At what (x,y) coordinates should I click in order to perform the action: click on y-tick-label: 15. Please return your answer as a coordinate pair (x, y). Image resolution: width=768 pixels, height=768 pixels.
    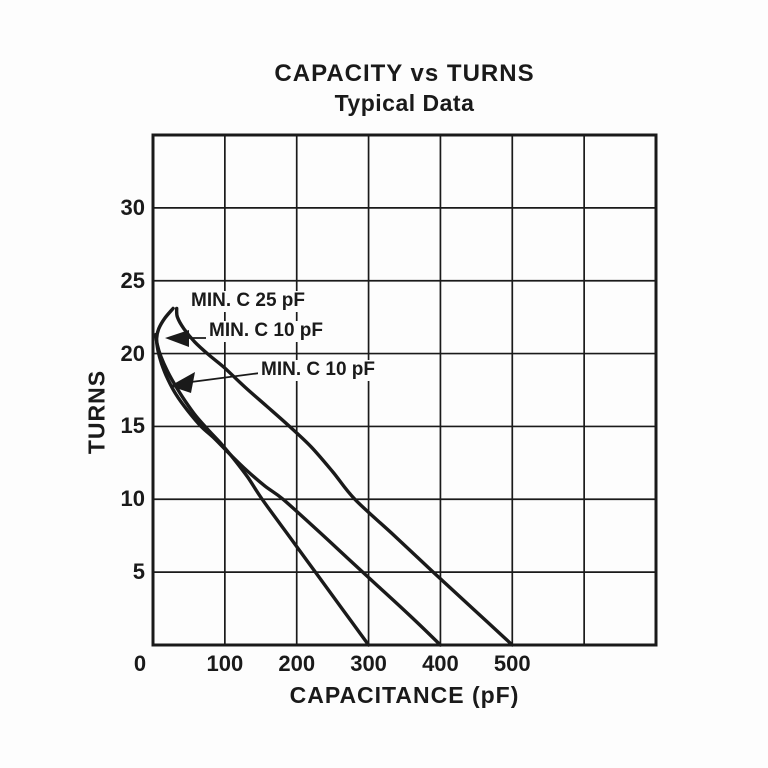
    Looking at the image, I should click on (132, 426).